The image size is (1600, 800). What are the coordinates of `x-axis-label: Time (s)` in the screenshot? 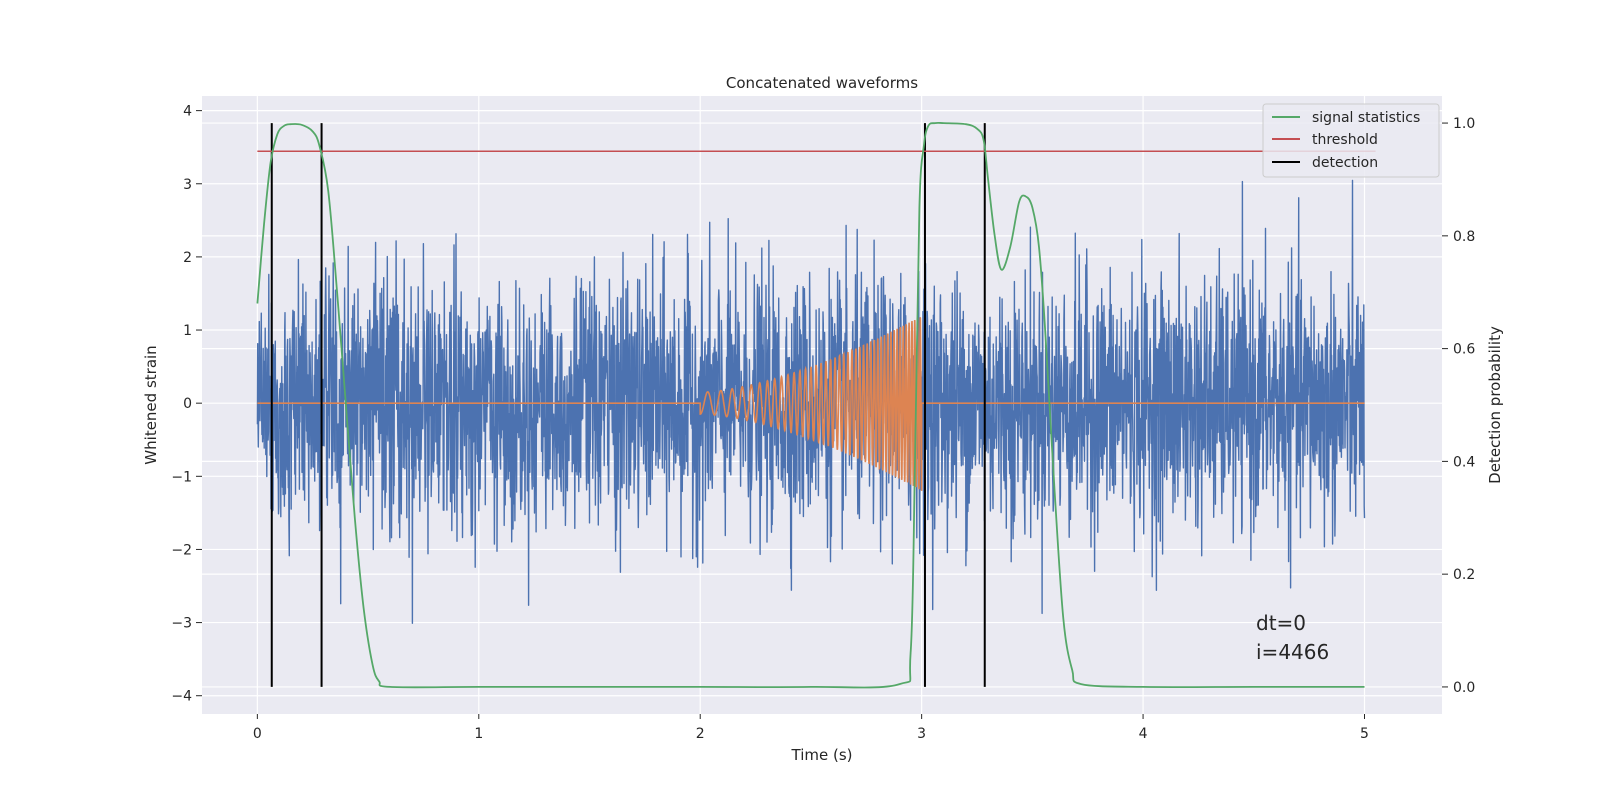 It's located at (822, 755).